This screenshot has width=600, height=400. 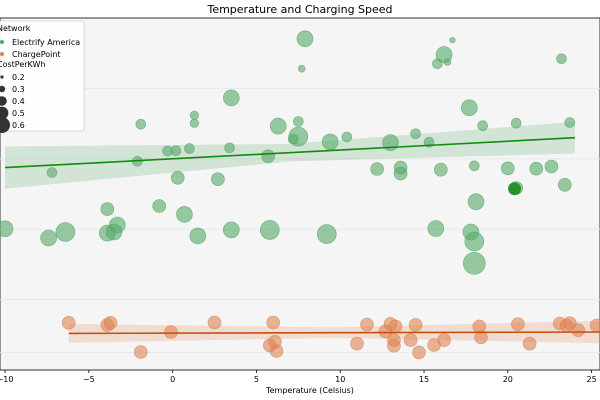 I want to click on x-tick-label: −10, so click(x=6, y=379).